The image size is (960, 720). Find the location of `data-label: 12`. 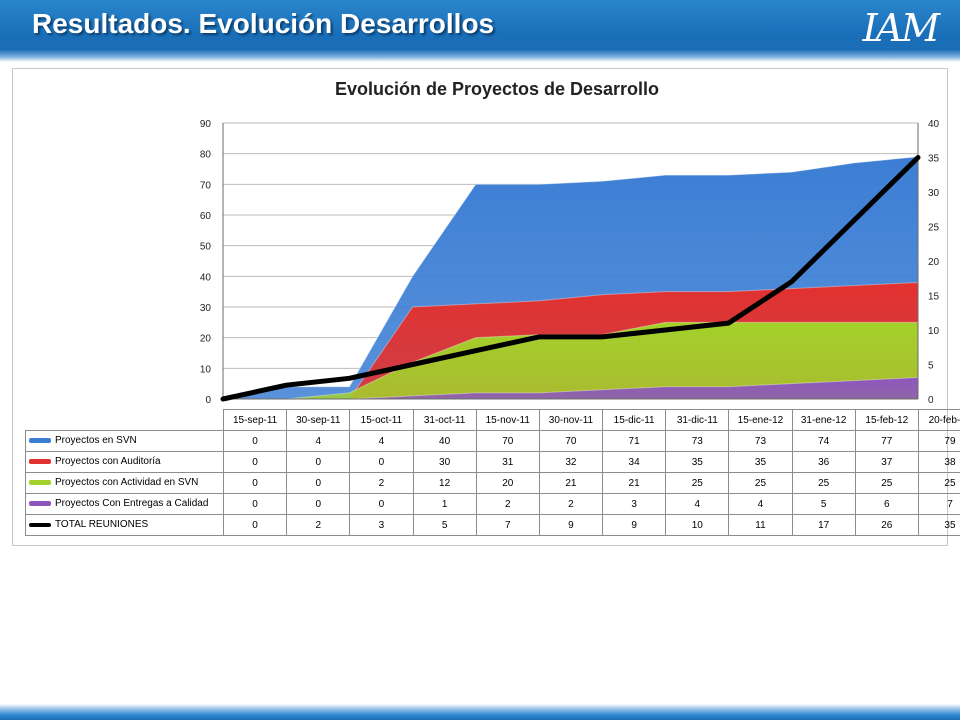

data-label: 12 is located at coordinates (444, 483).